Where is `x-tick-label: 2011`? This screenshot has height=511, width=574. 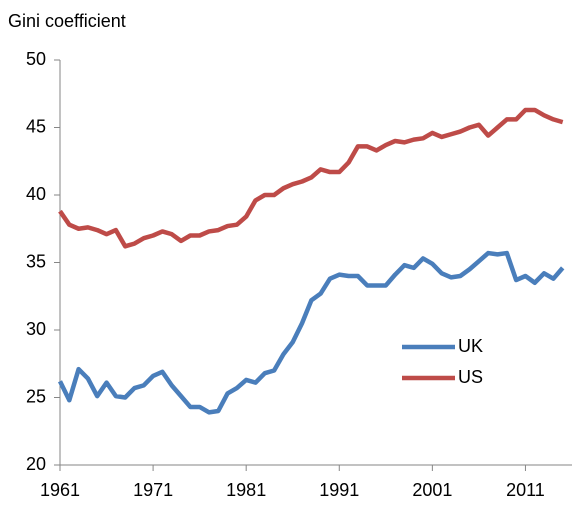 x-tick-label: 2011 is located at coordinates (525, 490).